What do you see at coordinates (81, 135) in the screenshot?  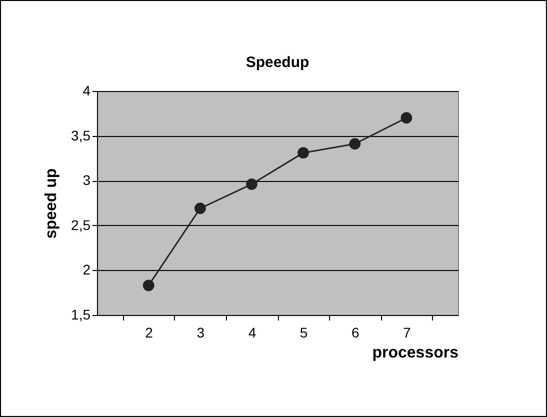 I see `y-tick-label: 3,5` at bounding box center [81, 135].